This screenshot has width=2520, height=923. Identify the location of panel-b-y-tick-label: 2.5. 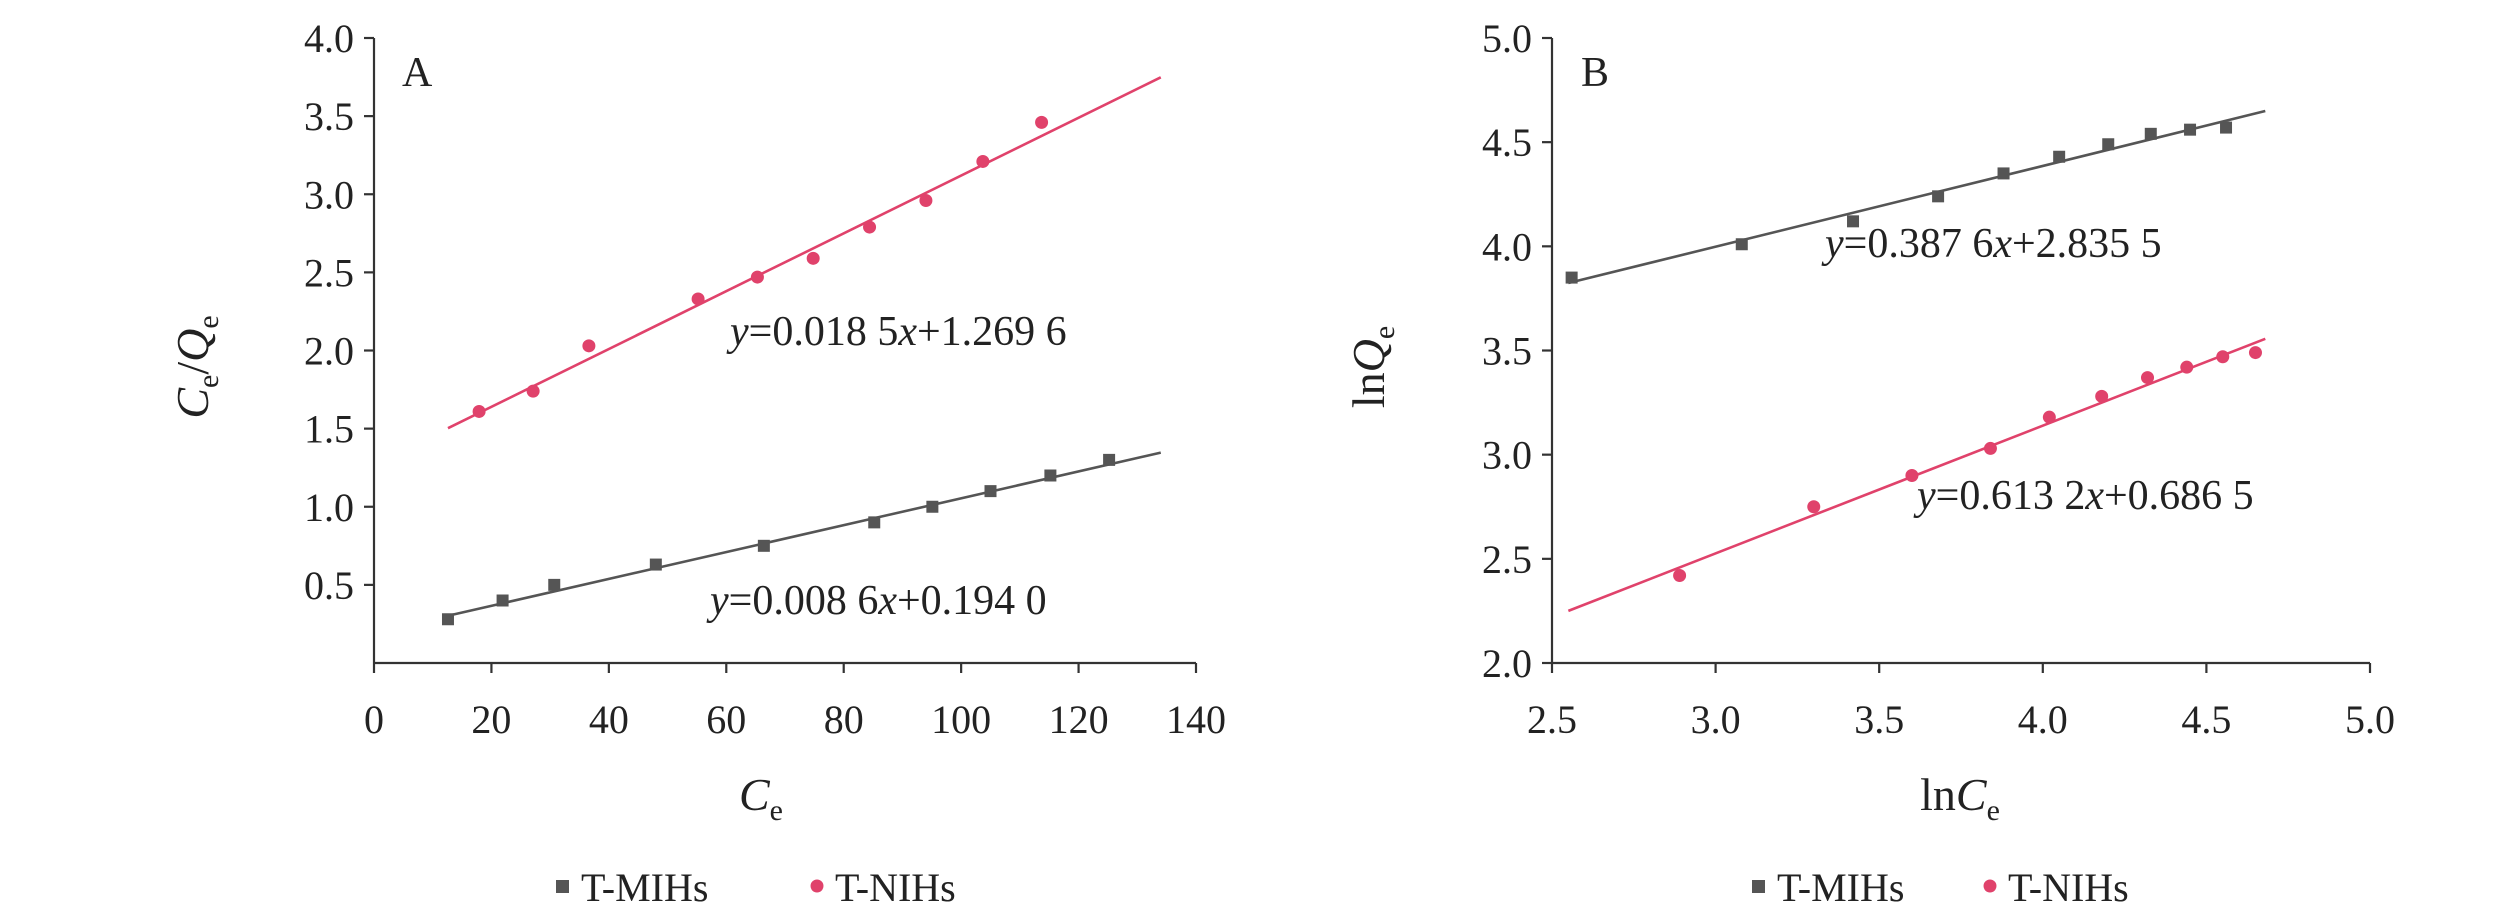
(1507, 559).